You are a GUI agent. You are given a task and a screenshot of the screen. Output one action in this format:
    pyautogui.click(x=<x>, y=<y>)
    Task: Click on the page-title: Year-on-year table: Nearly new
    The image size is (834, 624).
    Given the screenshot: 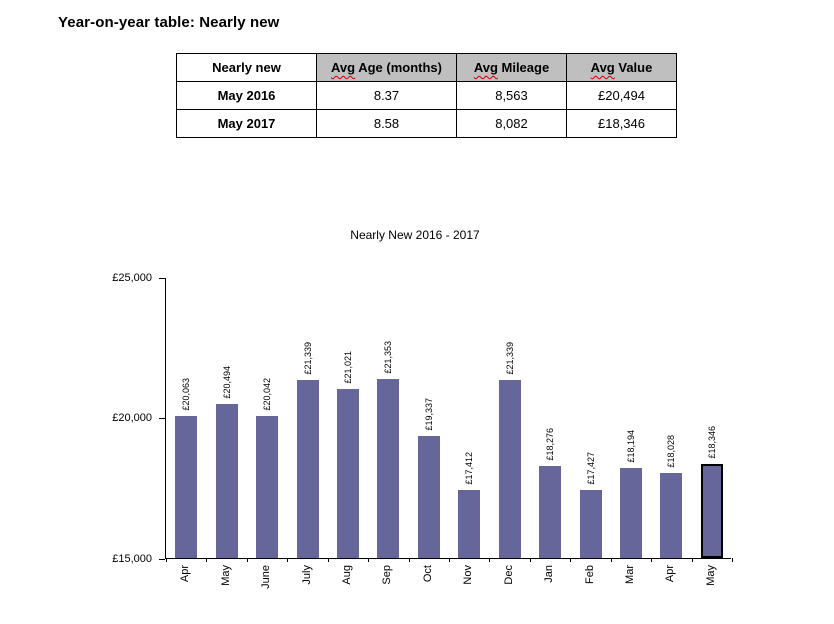 What is the action you would take?
    pyautogui.click(x=169, y=22)
    